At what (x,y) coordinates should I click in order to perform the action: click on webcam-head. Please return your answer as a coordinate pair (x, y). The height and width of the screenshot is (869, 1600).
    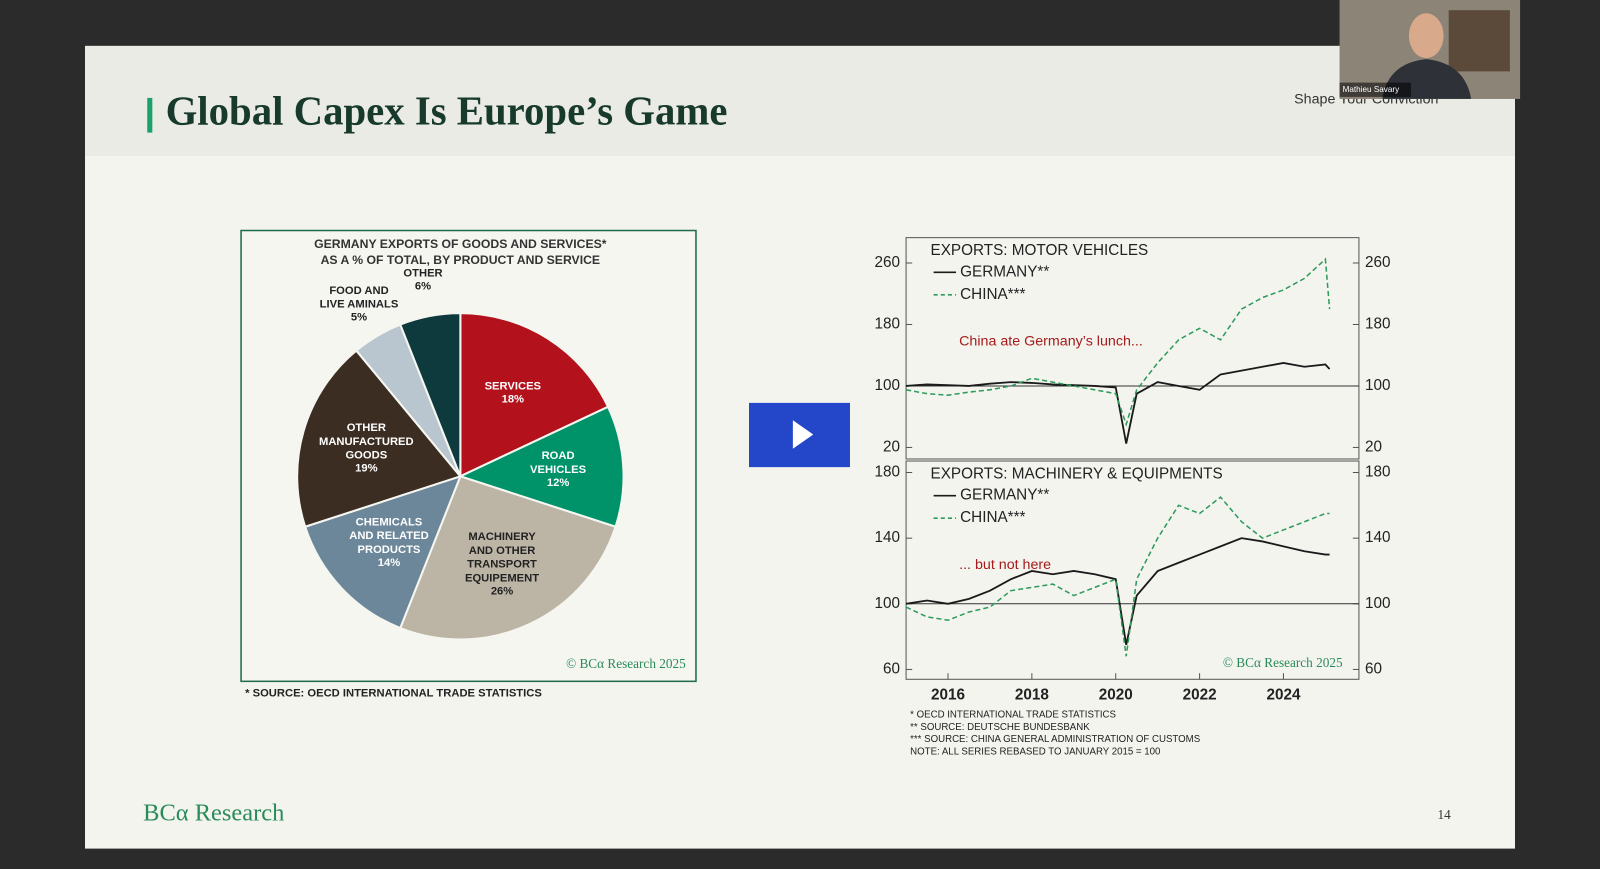
    Looking at the image, I should click on (1426, 36).